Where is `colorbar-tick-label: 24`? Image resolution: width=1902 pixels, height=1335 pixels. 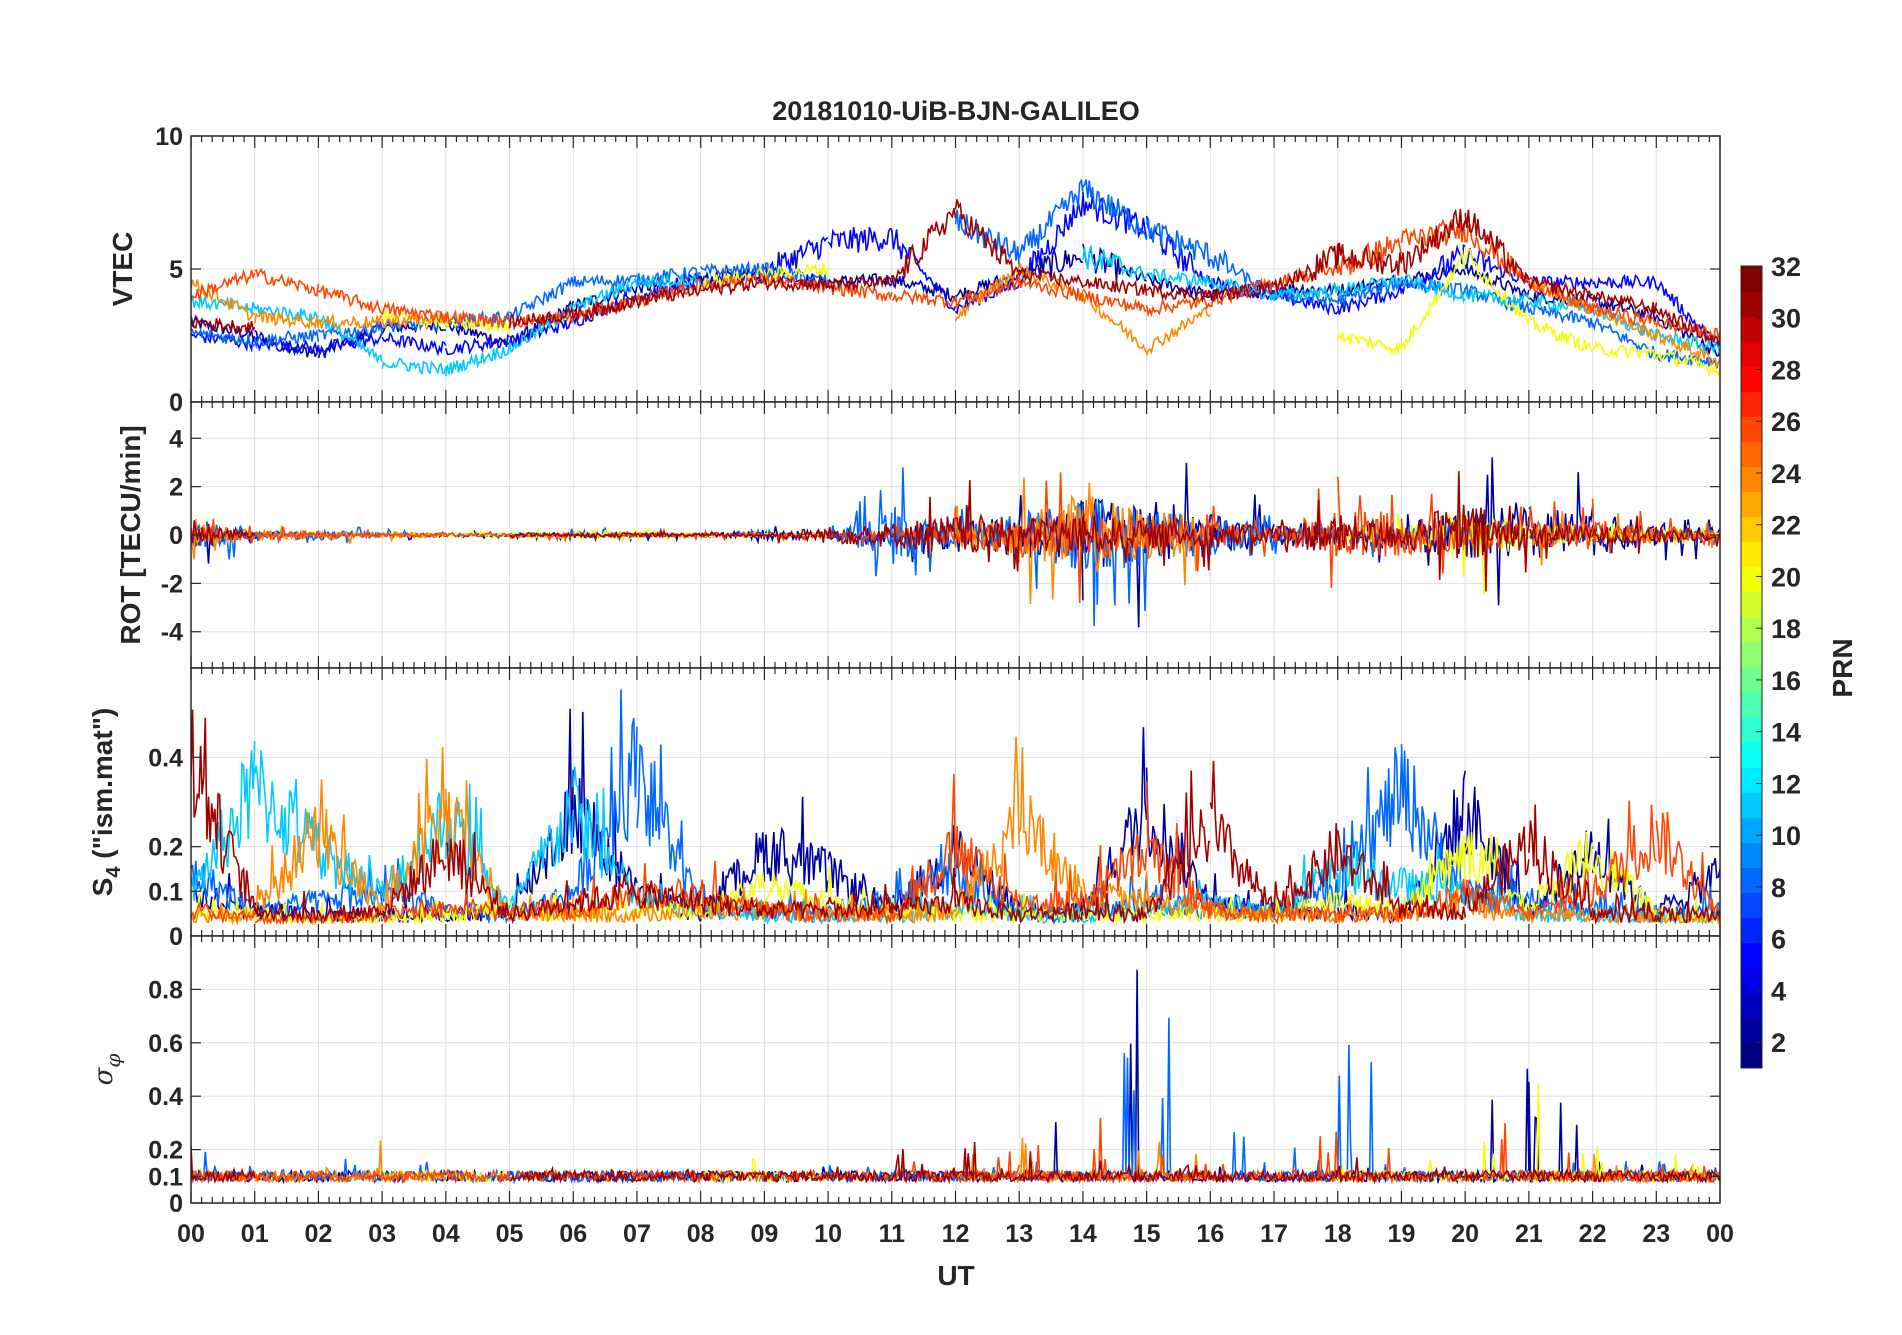 colorbar-tick-label: 24 is located at coordinates (1786, 474).